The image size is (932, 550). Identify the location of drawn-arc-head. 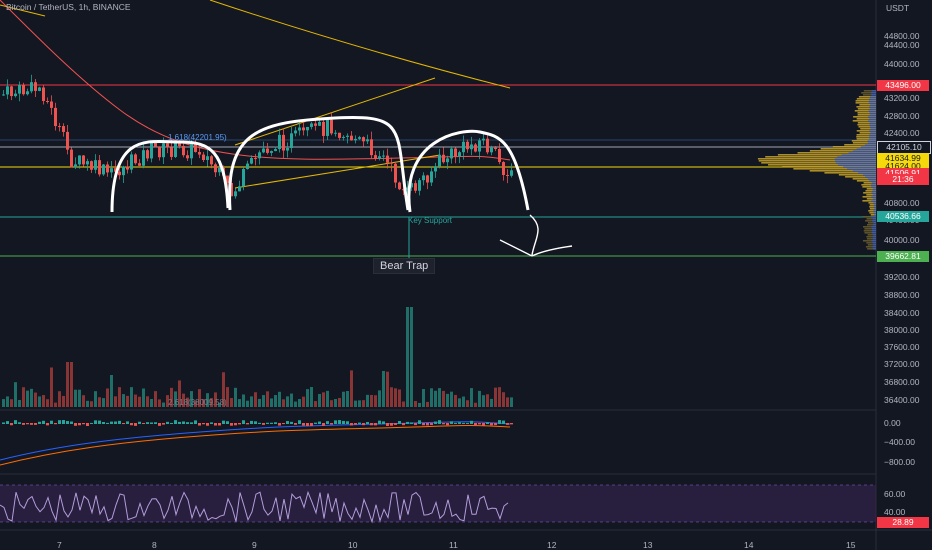
(319, 163).